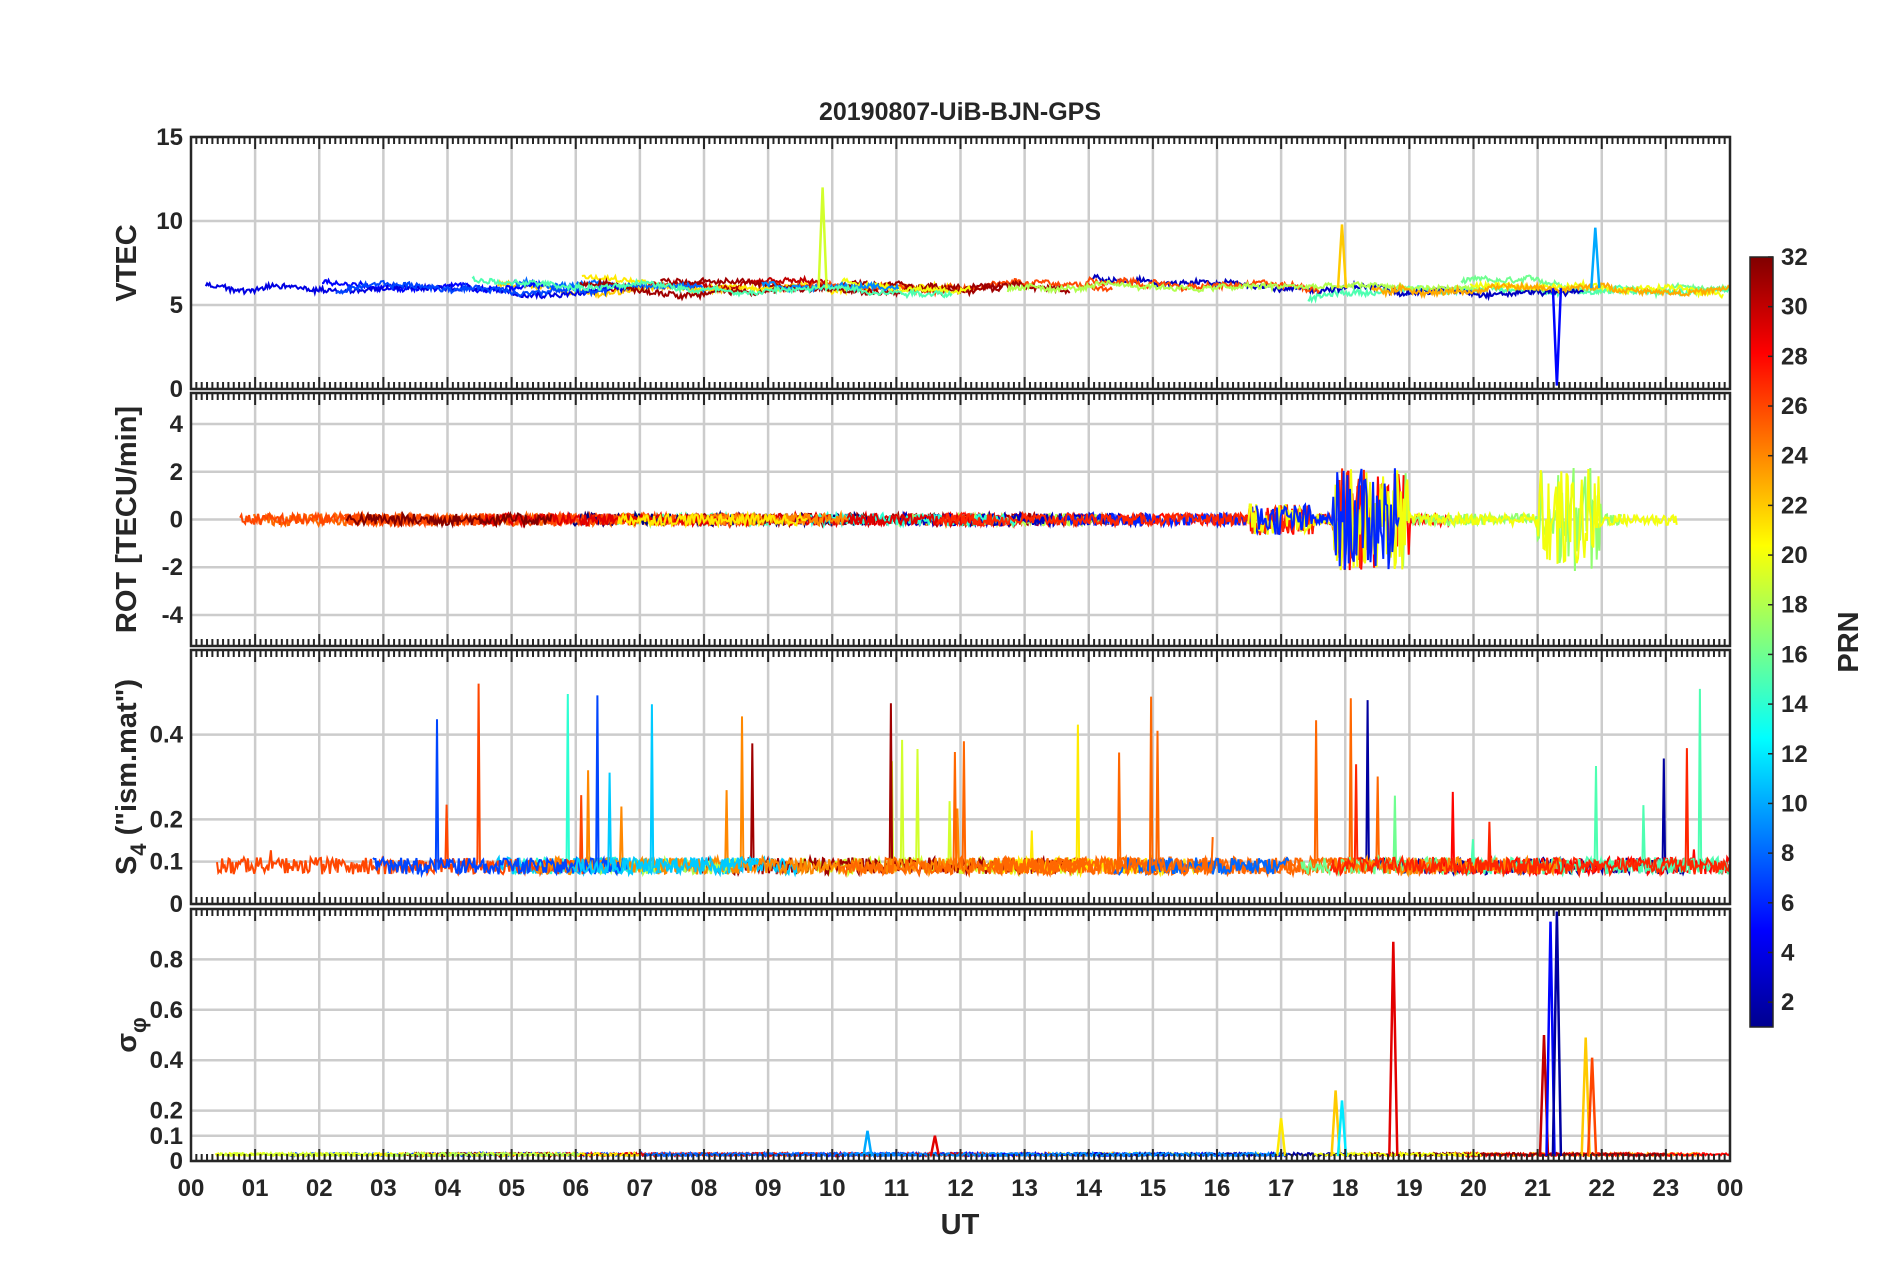  Describe the element at coordinates (169, 221) in the screenshot. I see `y-tick-label: 10` at that location.